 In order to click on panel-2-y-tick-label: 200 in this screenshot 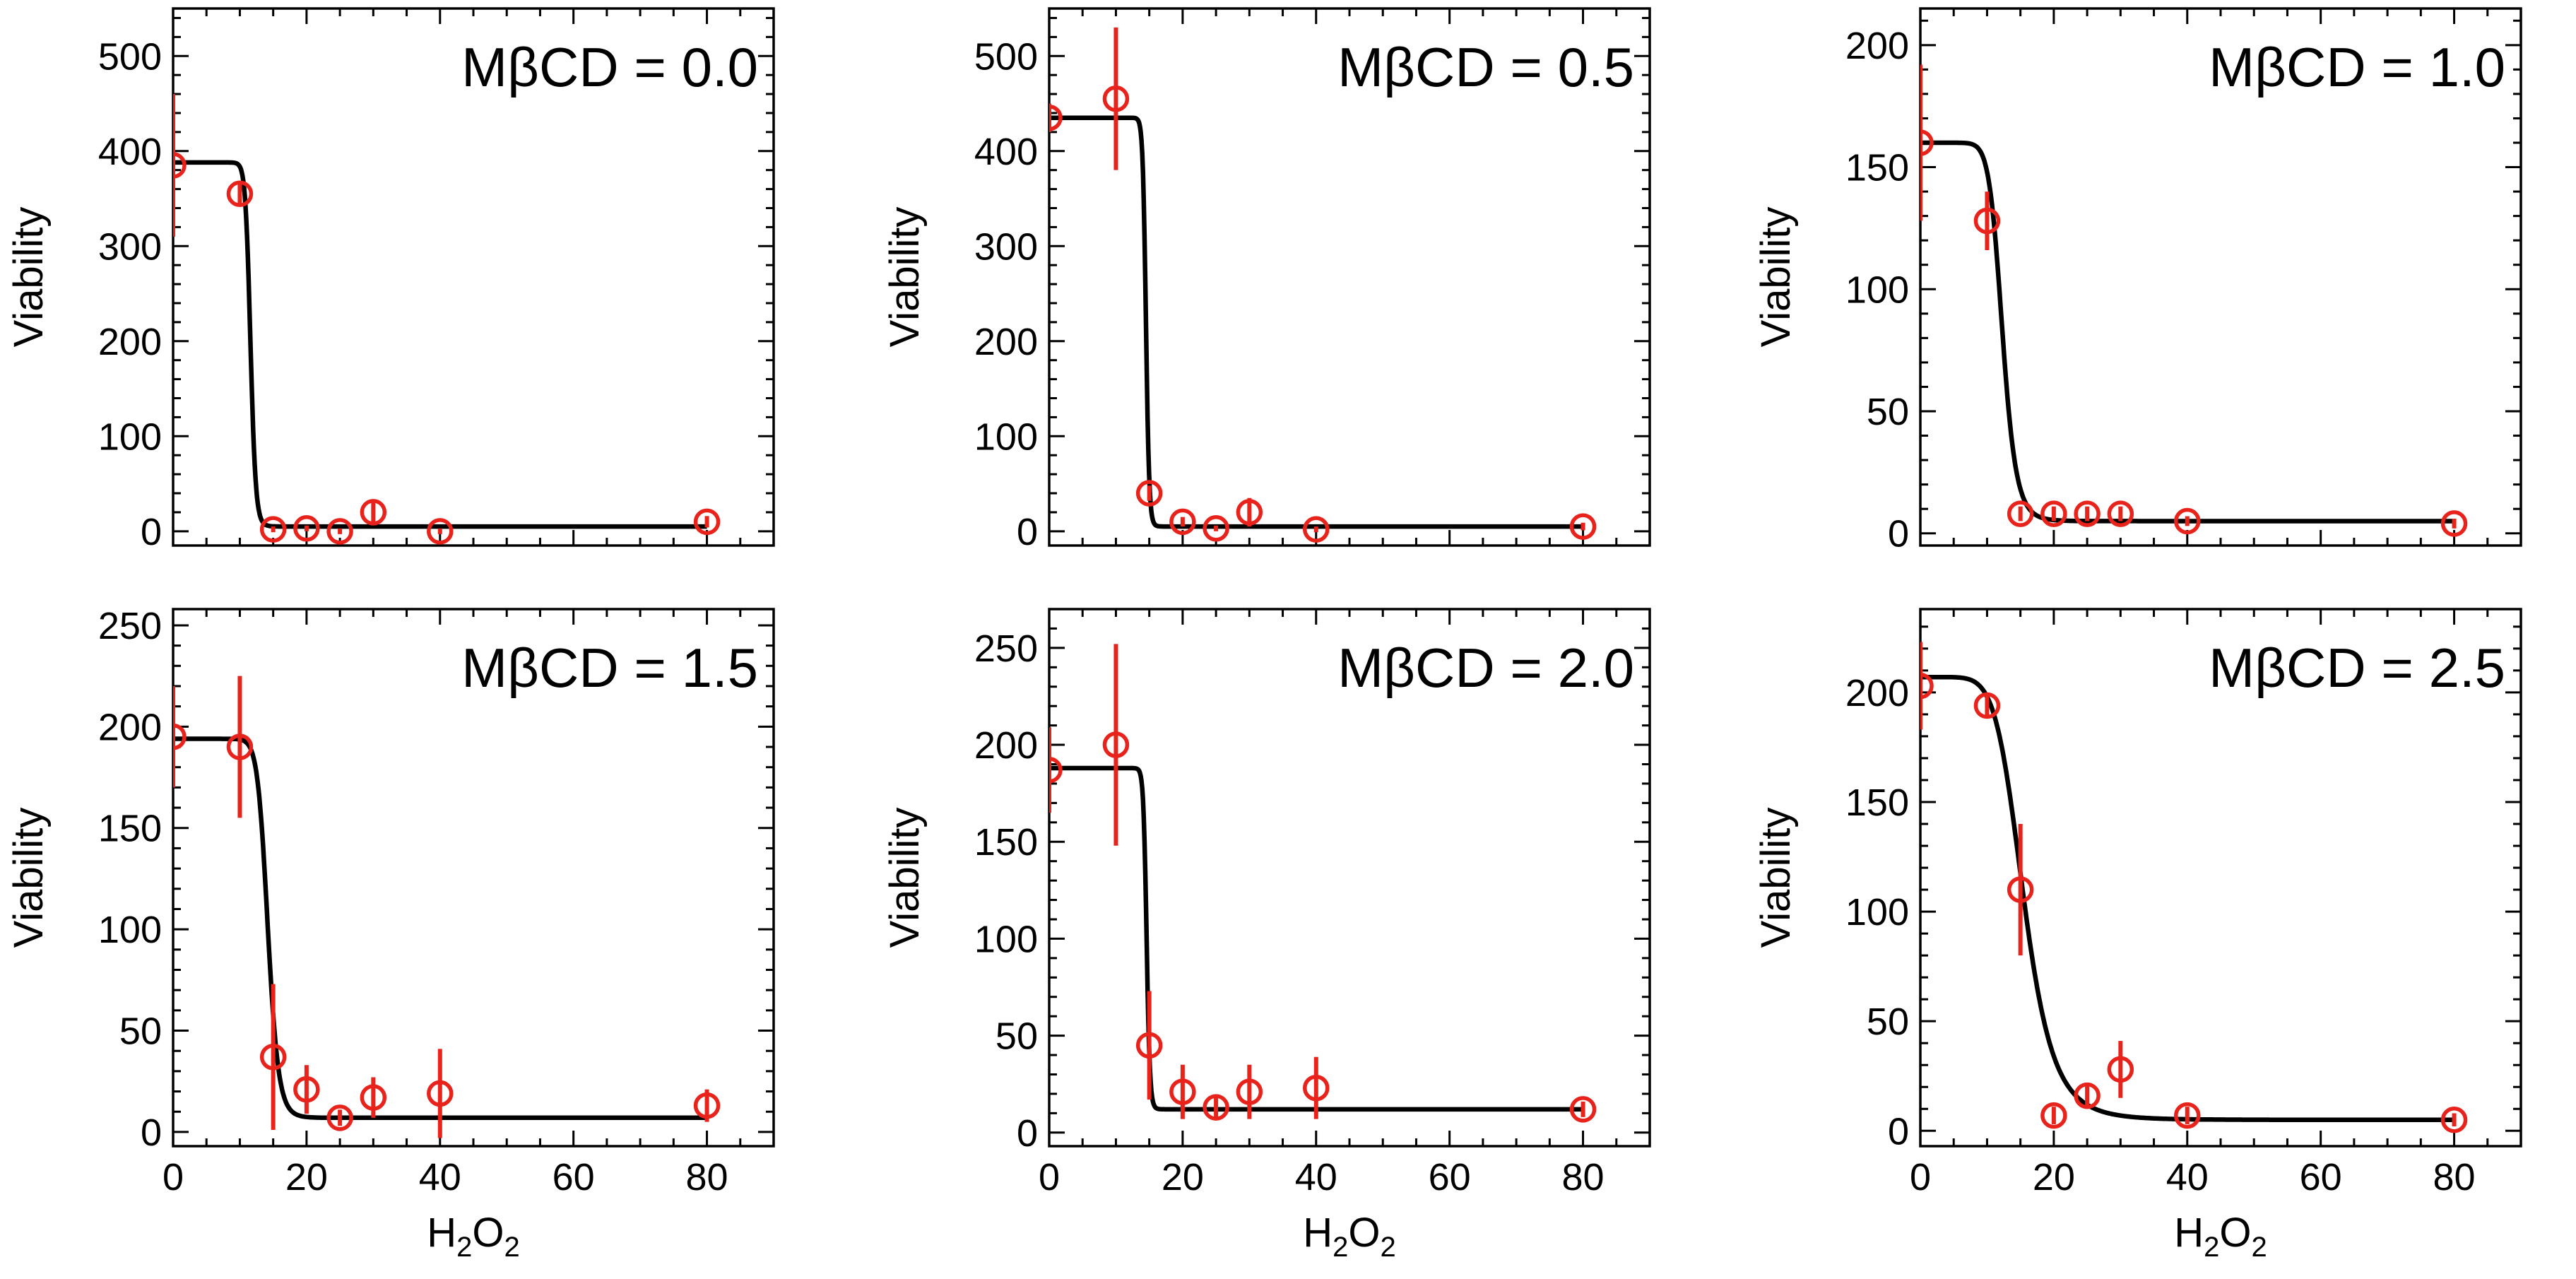, I will do `click(1006, 342)`.